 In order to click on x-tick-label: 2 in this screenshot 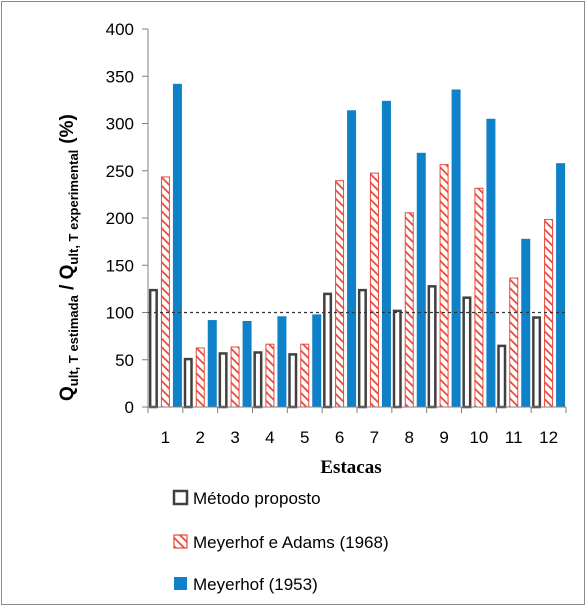, I will do `click(200, 437)`.